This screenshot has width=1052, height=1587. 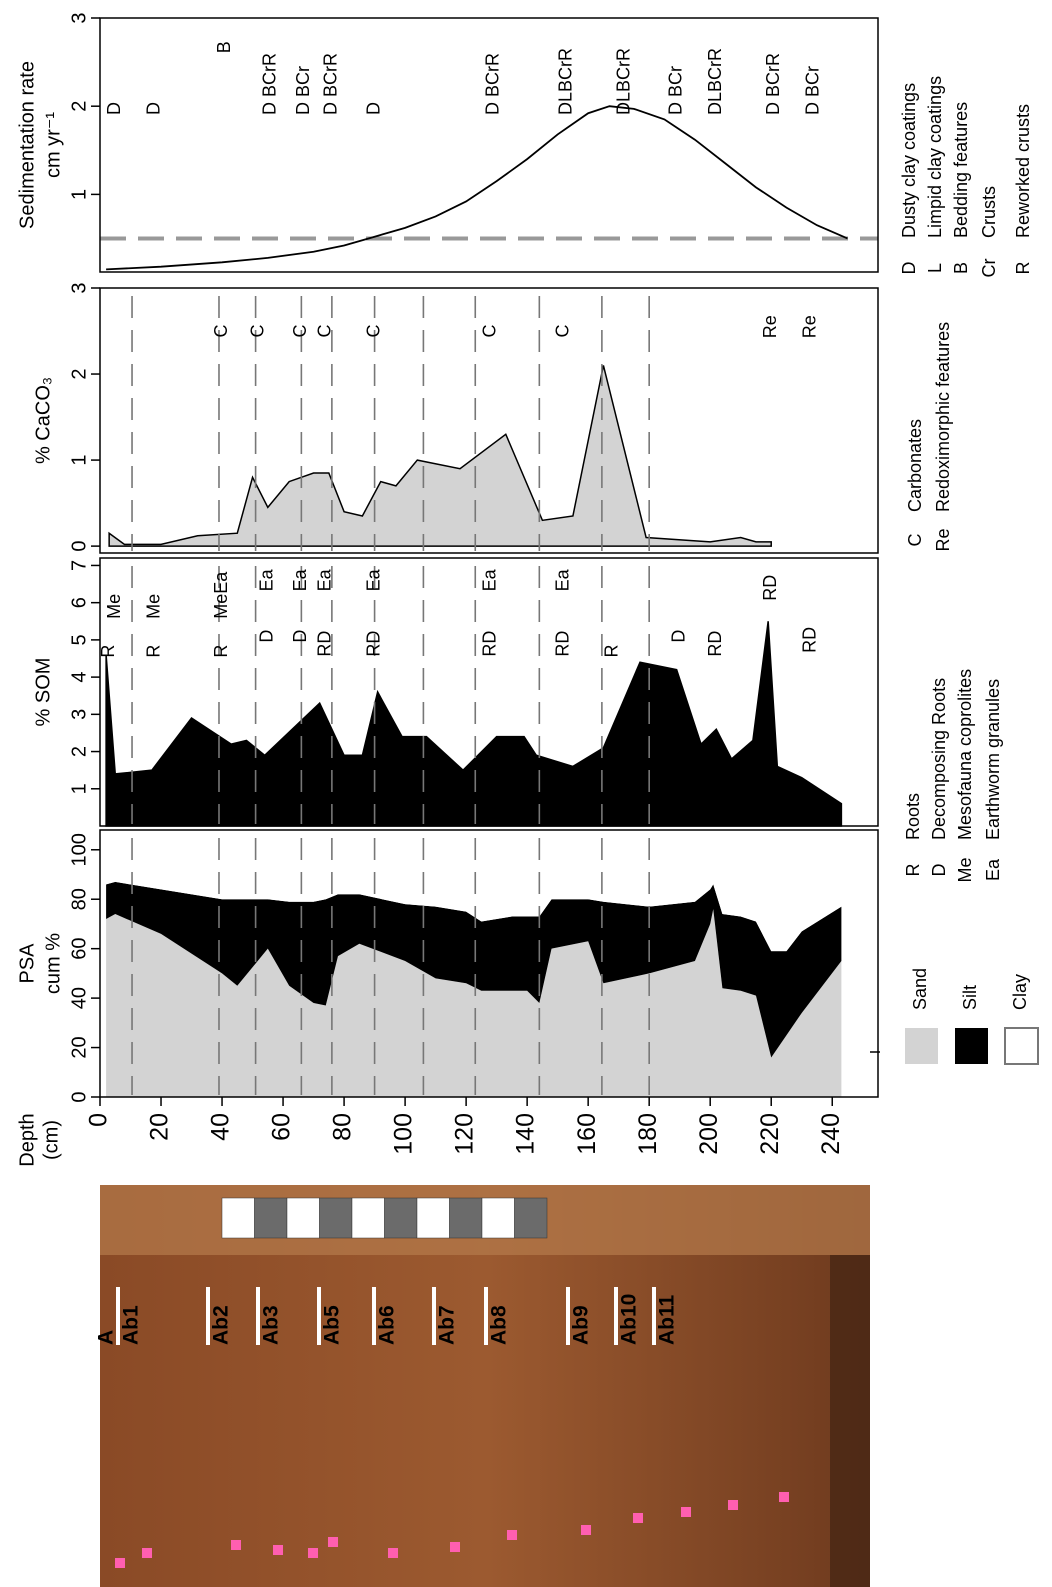 I want to click on legend-code: Cr, so click(x=989, y=268).